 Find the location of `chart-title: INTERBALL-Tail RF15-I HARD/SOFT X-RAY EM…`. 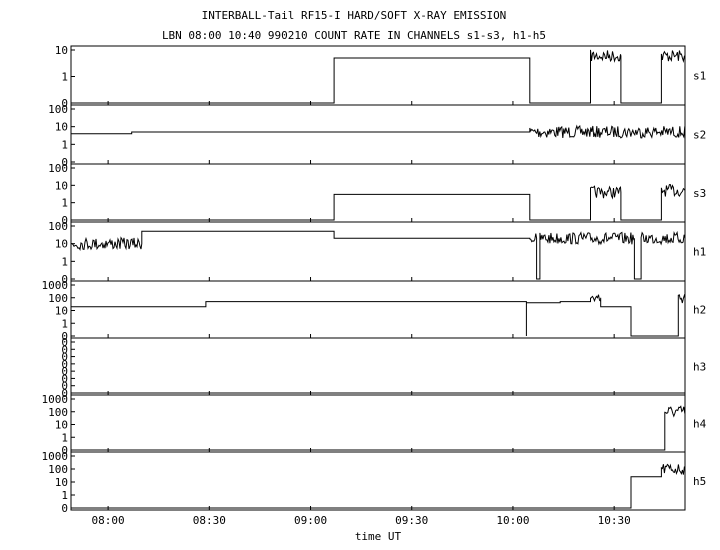

chart-title: INTERBALL-Tail RF15-I HARD/SOFT X-RAY EM… is located at coordinates (354, 15).